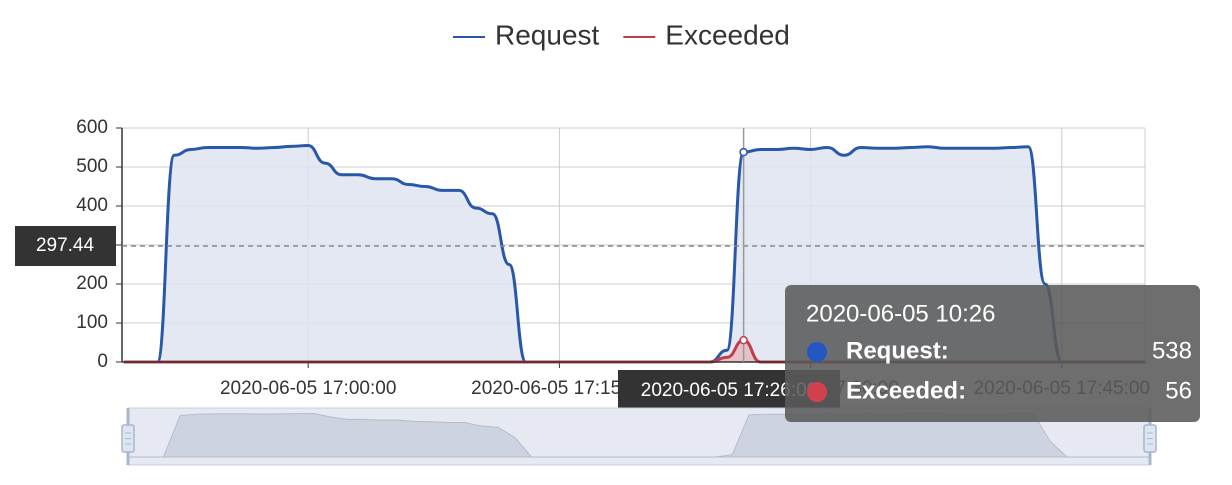  I want to click on y-tick-label: 600, so click(92, 127).